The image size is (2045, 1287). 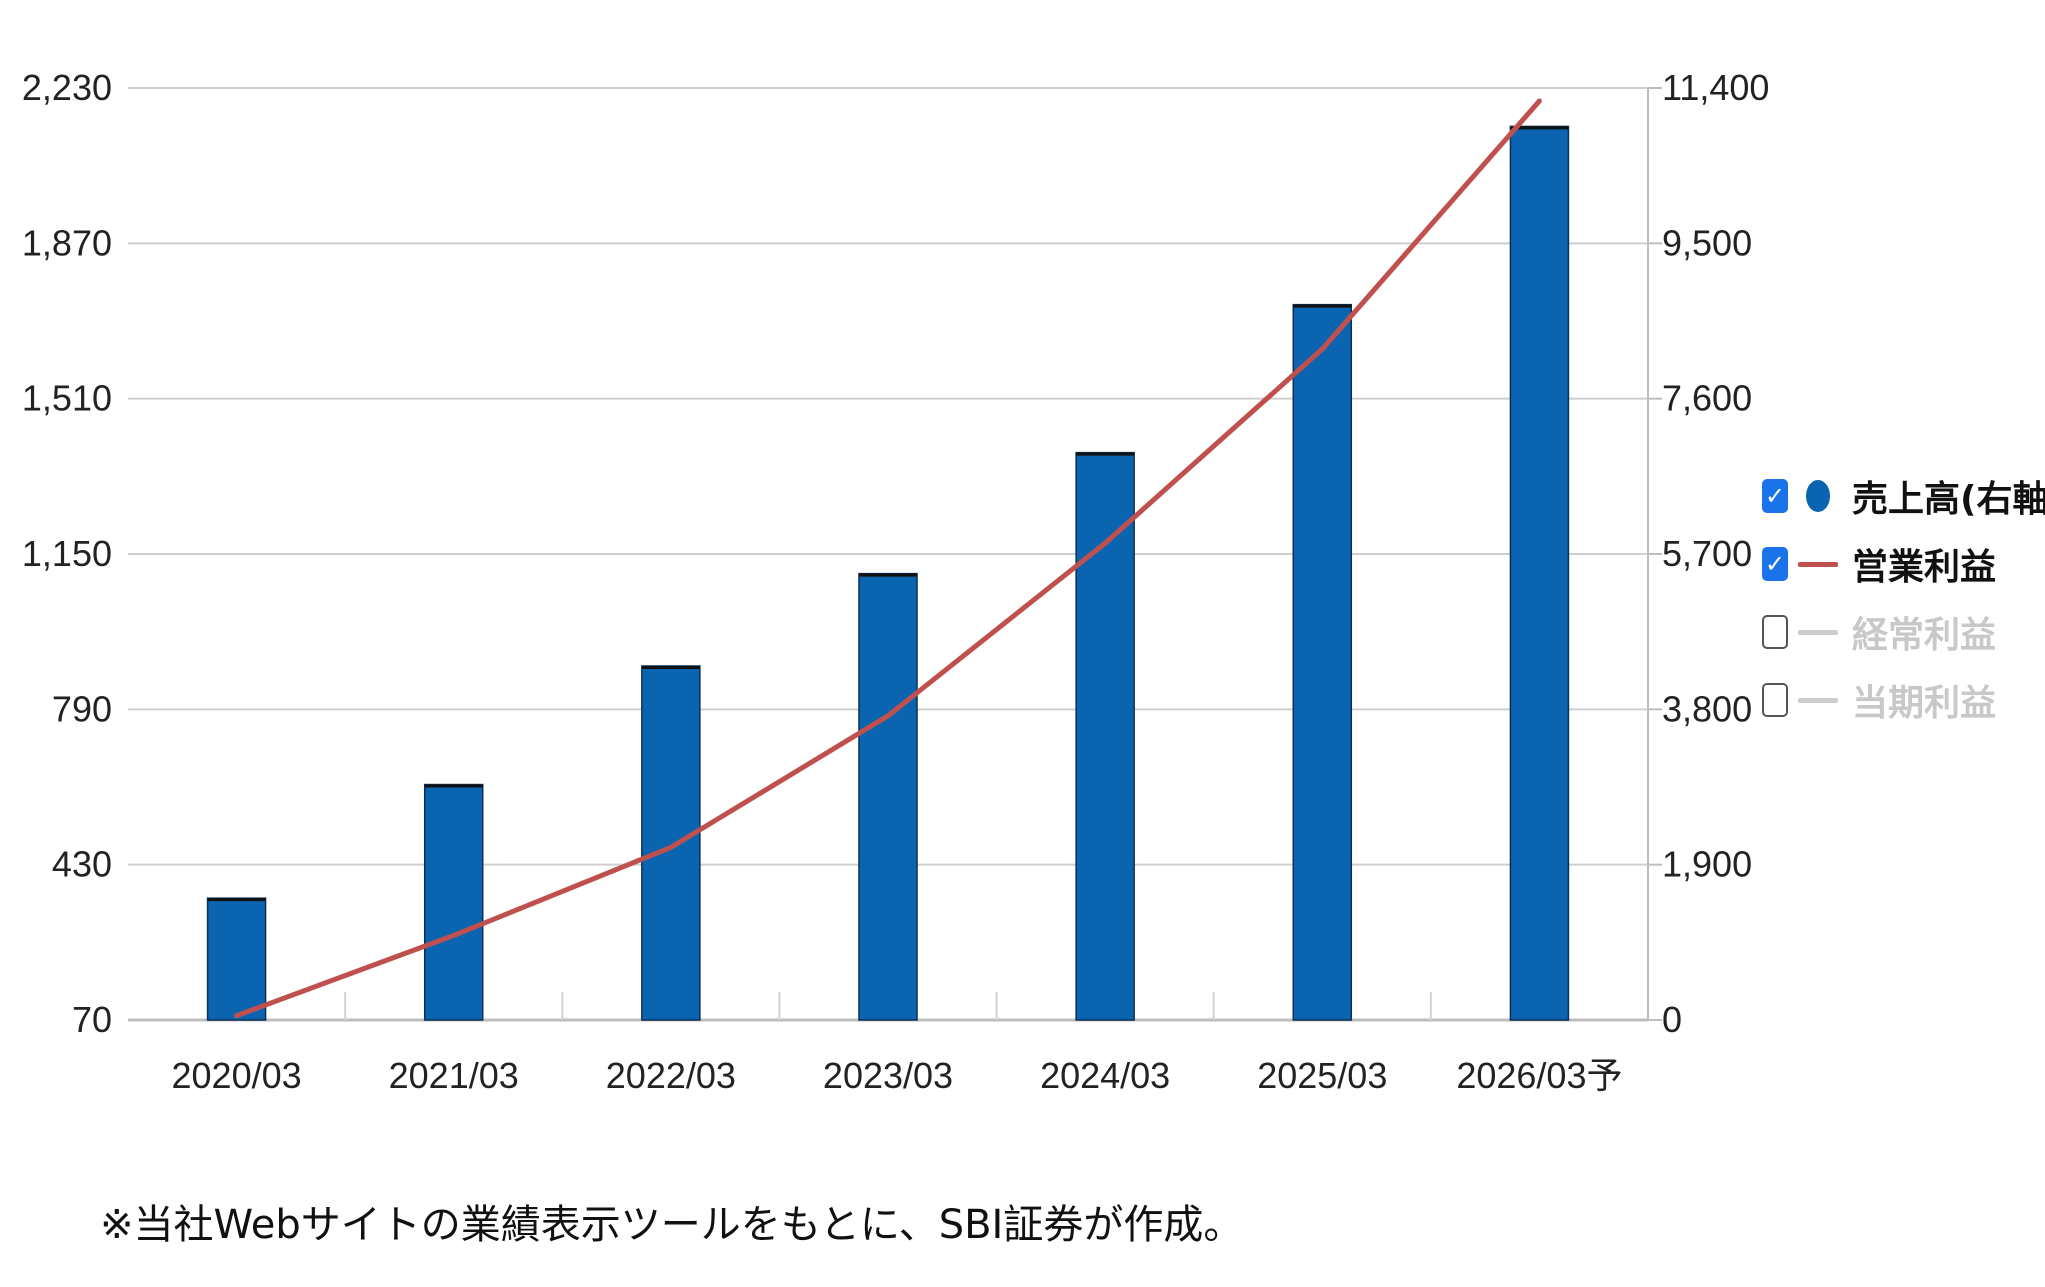 What do you see at coordinates (1818, 496) in the screenshot?
I see `circle-marker-icon` at bounding box center [1818, 496].